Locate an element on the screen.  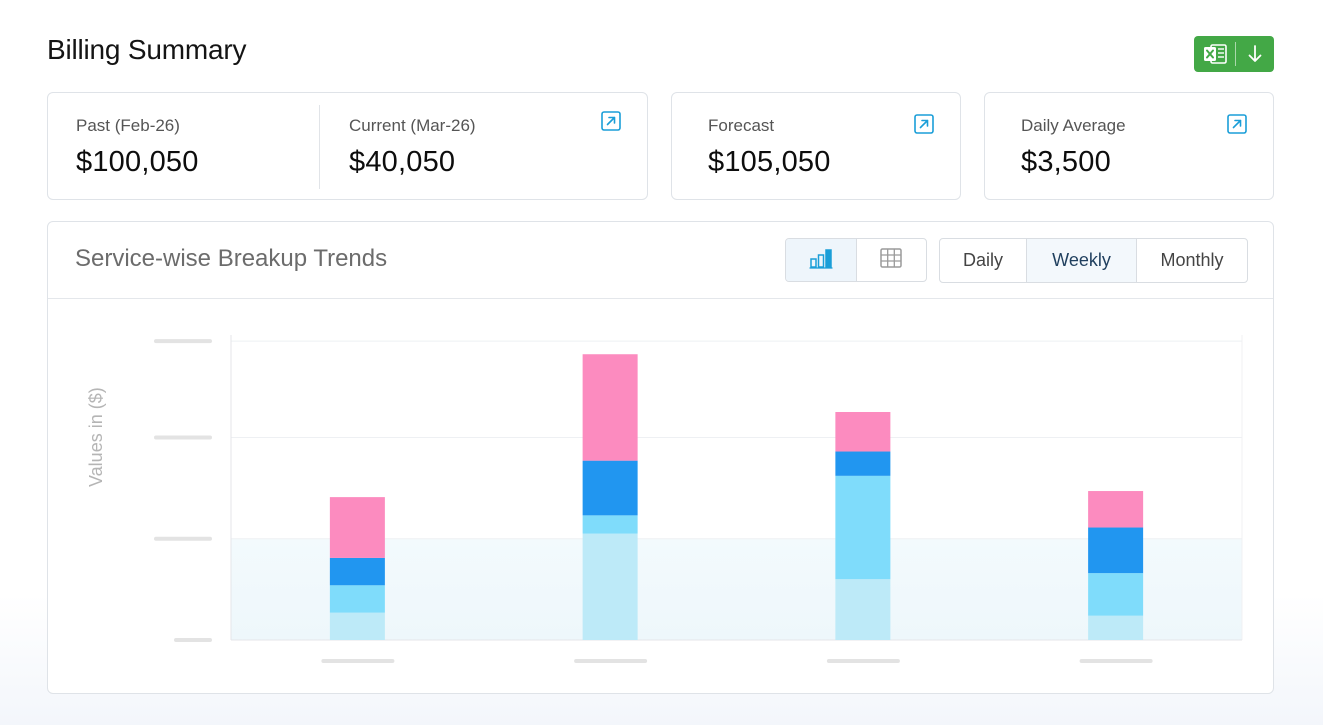
period-daily-button: Daily is located at coordinates (982, 260).